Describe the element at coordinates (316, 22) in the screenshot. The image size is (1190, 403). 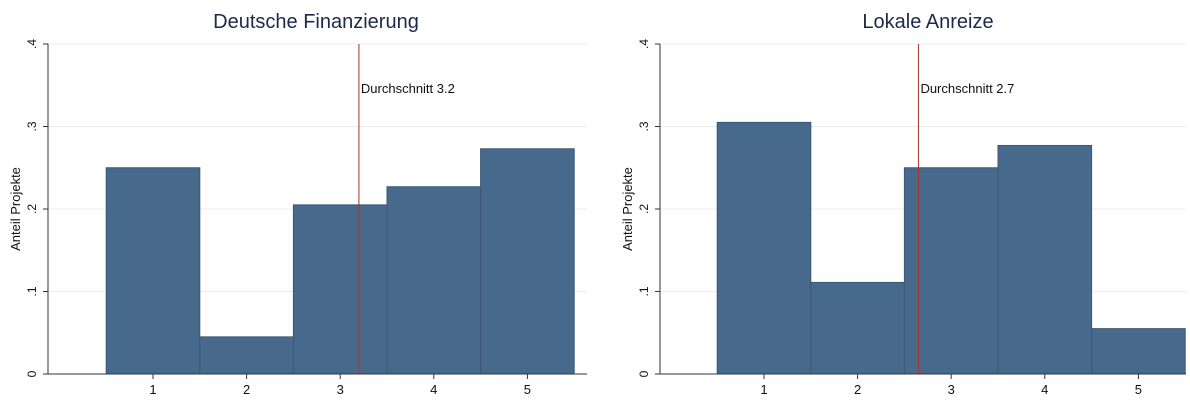
I see `chart-title: Deutsche Finanzierung` at that location.